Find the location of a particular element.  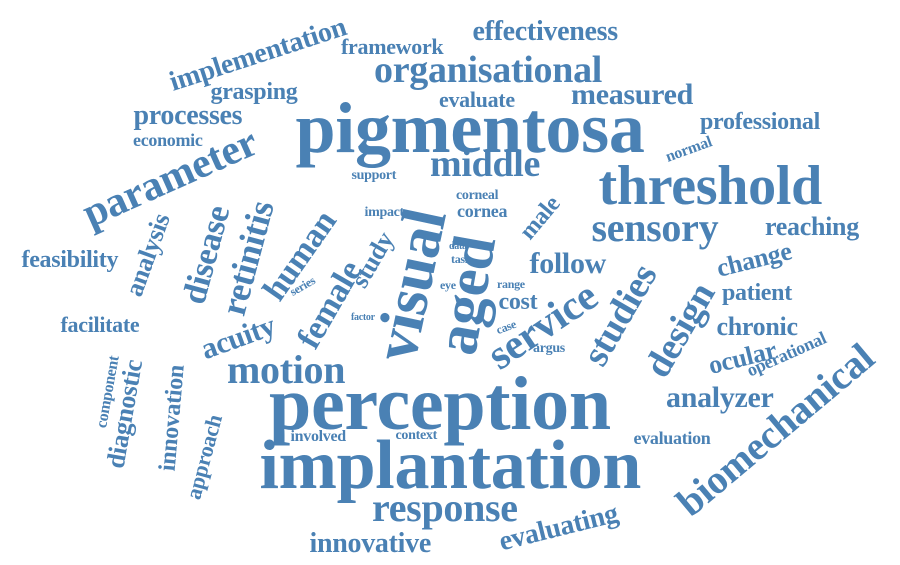

cloud-word: innovative is located at coordinates (370, 543).